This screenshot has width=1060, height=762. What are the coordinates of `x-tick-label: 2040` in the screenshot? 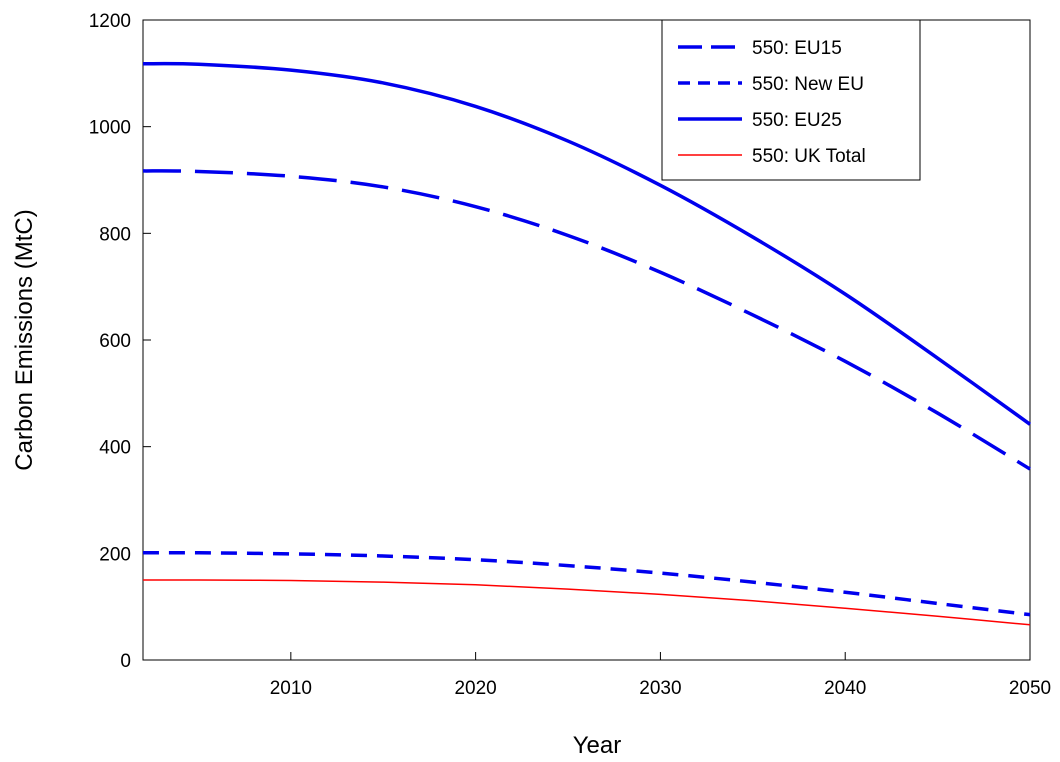 It's located at (845, 688).